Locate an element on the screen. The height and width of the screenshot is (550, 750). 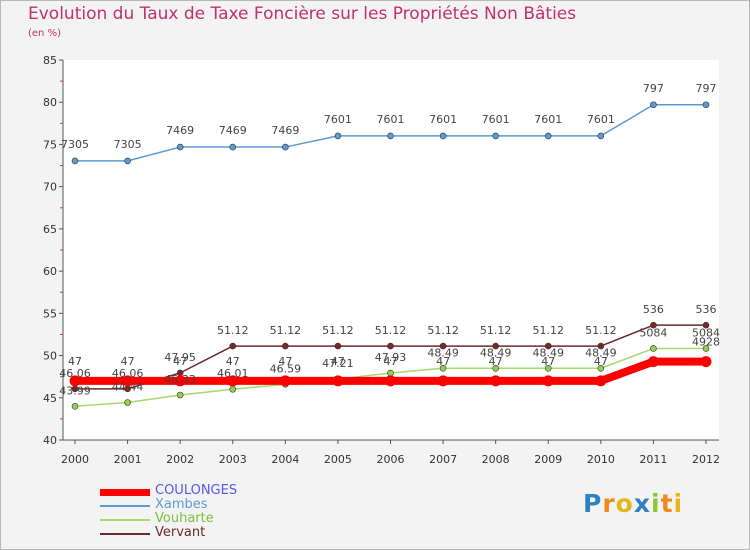
data-label-vouharte: 46.59 is located at coordinates (286, 368).